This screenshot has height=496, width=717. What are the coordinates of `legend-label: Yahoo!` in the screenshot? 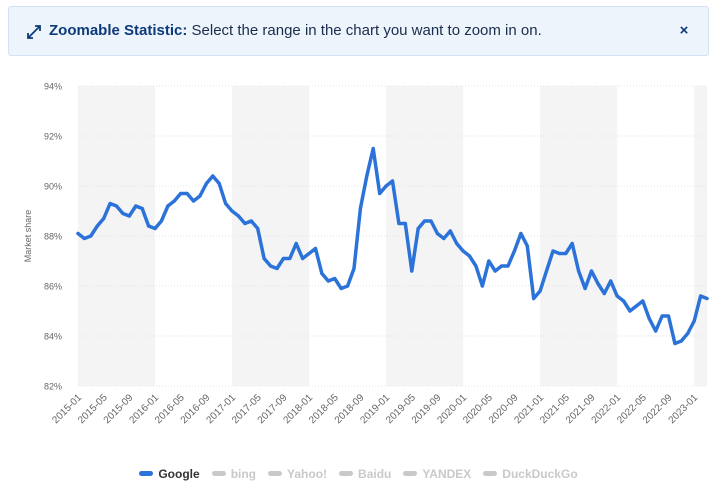 It's located at (307, 473).